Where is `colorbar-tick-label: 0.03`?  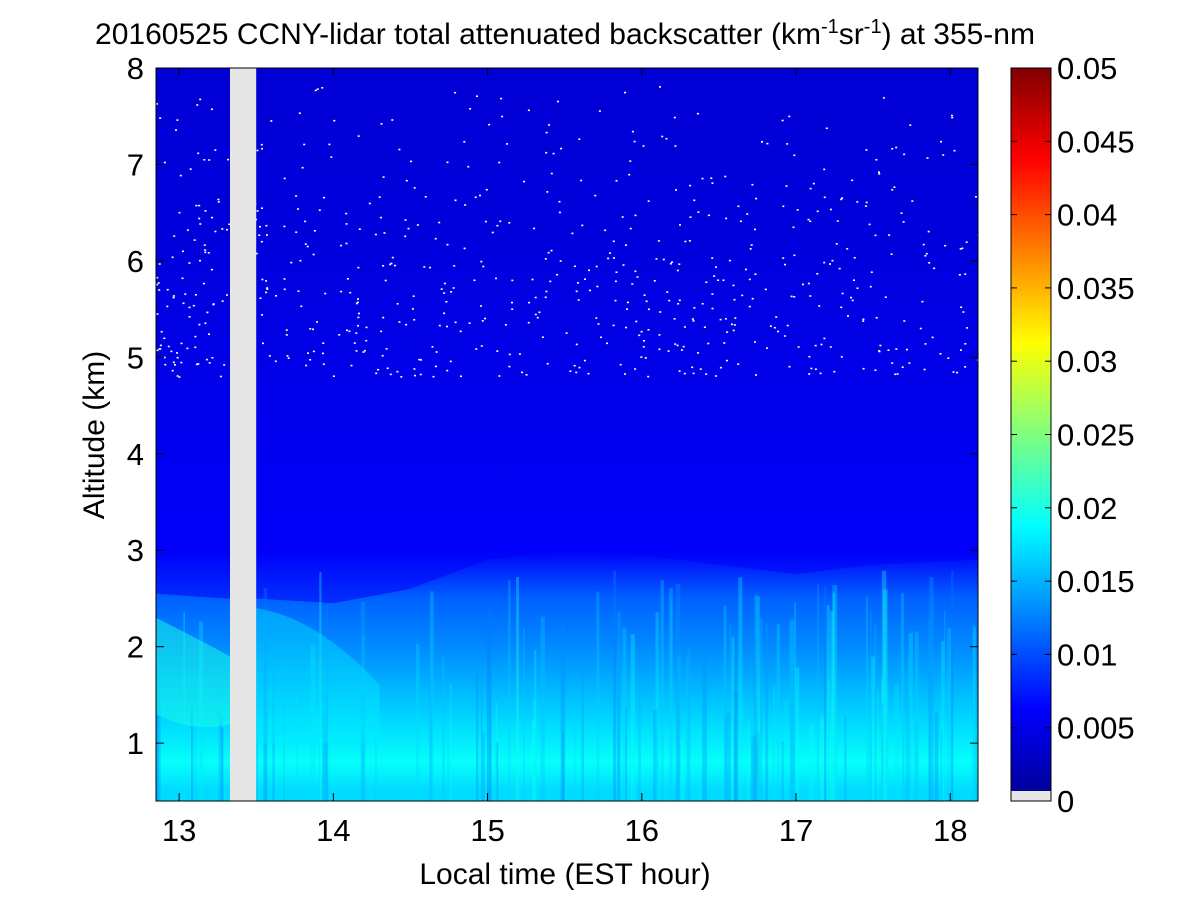
colorbar-tick-label: 0.03 is located at coordinates (1087, 361).